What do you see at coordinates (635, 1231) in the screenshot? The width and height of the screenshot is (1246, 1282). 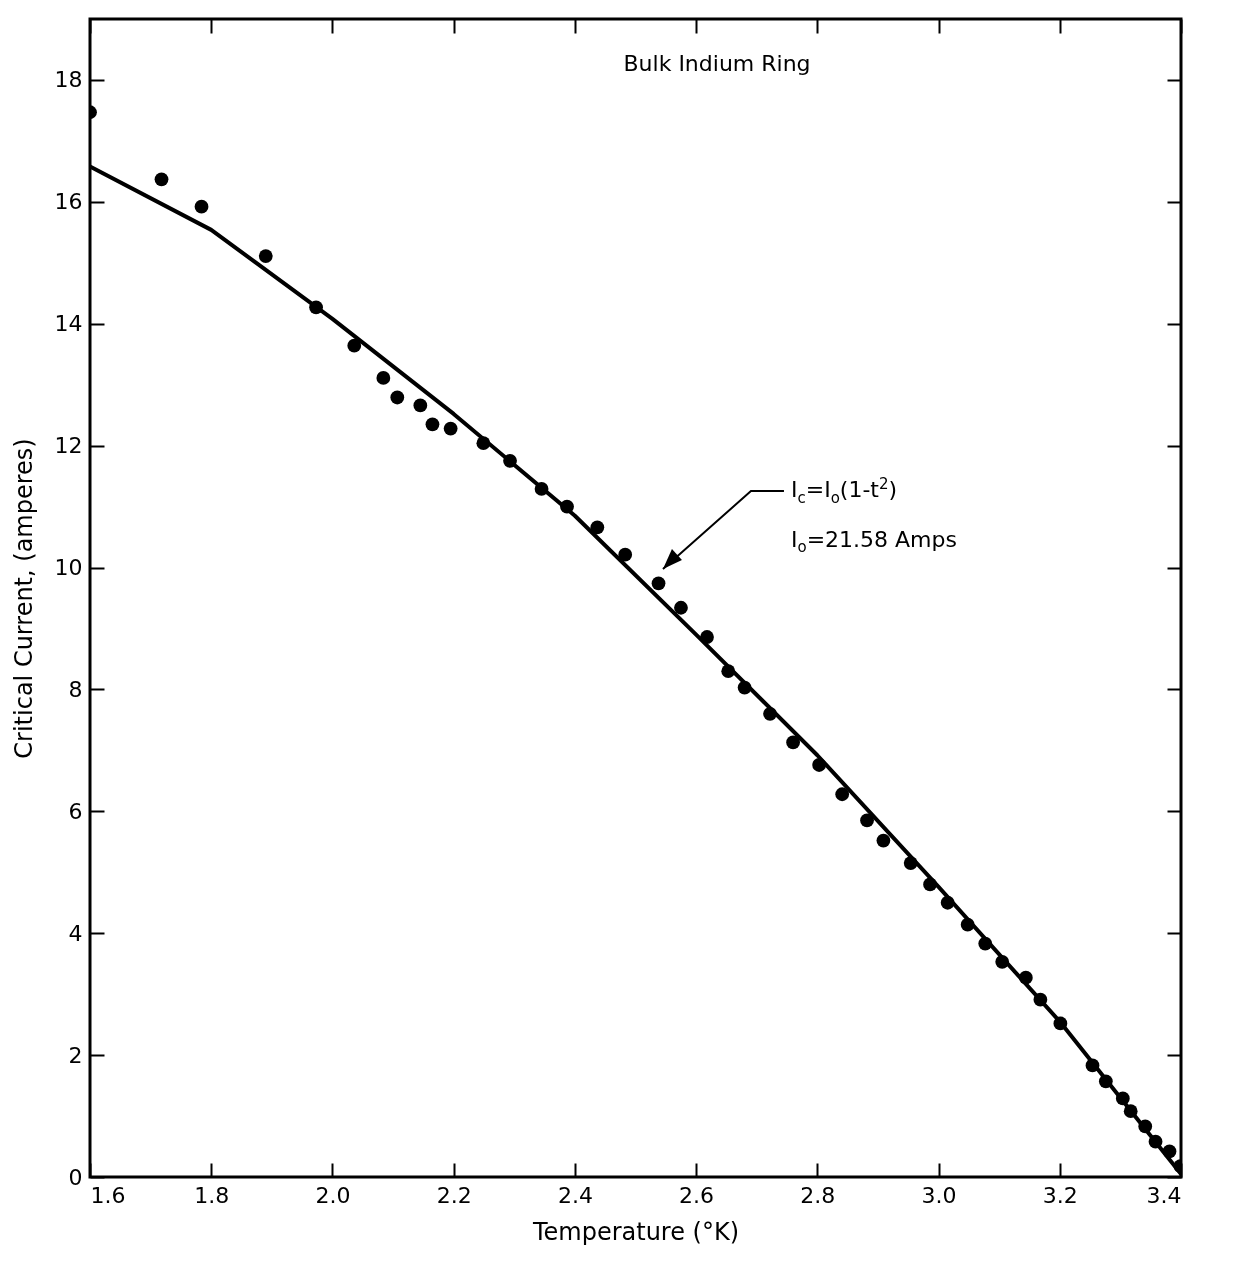 I see `x-axis-title: Temperature (°K)` at bounding box center [635, 1231].